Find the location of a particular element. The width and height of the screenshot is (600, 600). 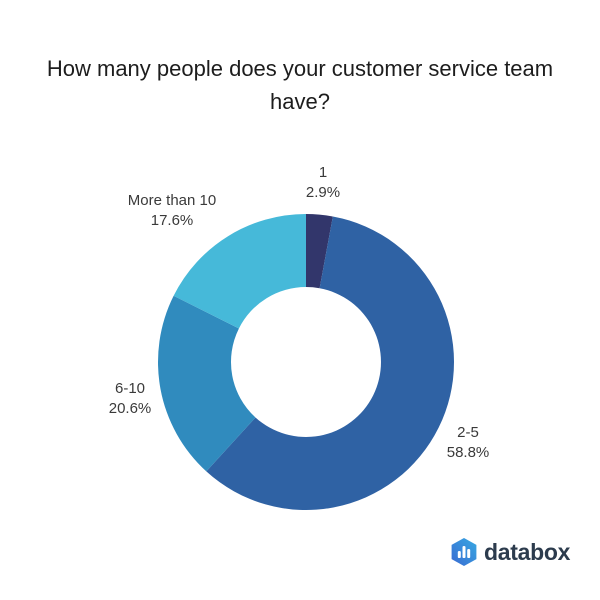

databox-logo-text: databox is located at coordinates (527, 551).